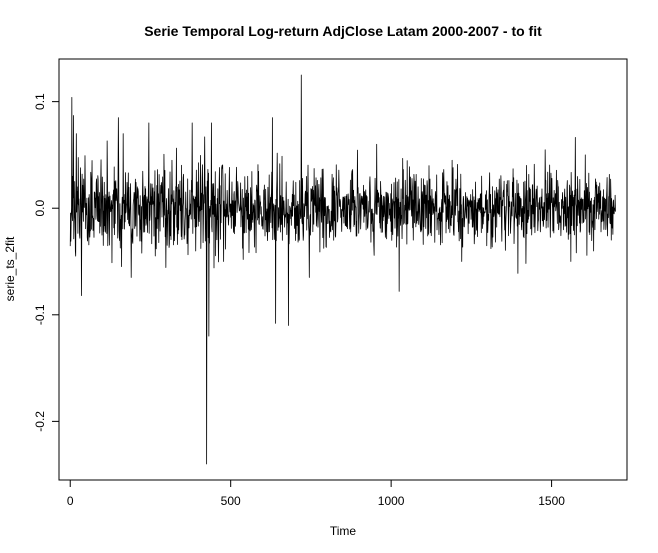 The width and height of the screenshot is (658, 553). What do you see at coordinates (70, 501) in the screenshot?
I see `x-tick-label: 0` at bounding box center [70, 501].